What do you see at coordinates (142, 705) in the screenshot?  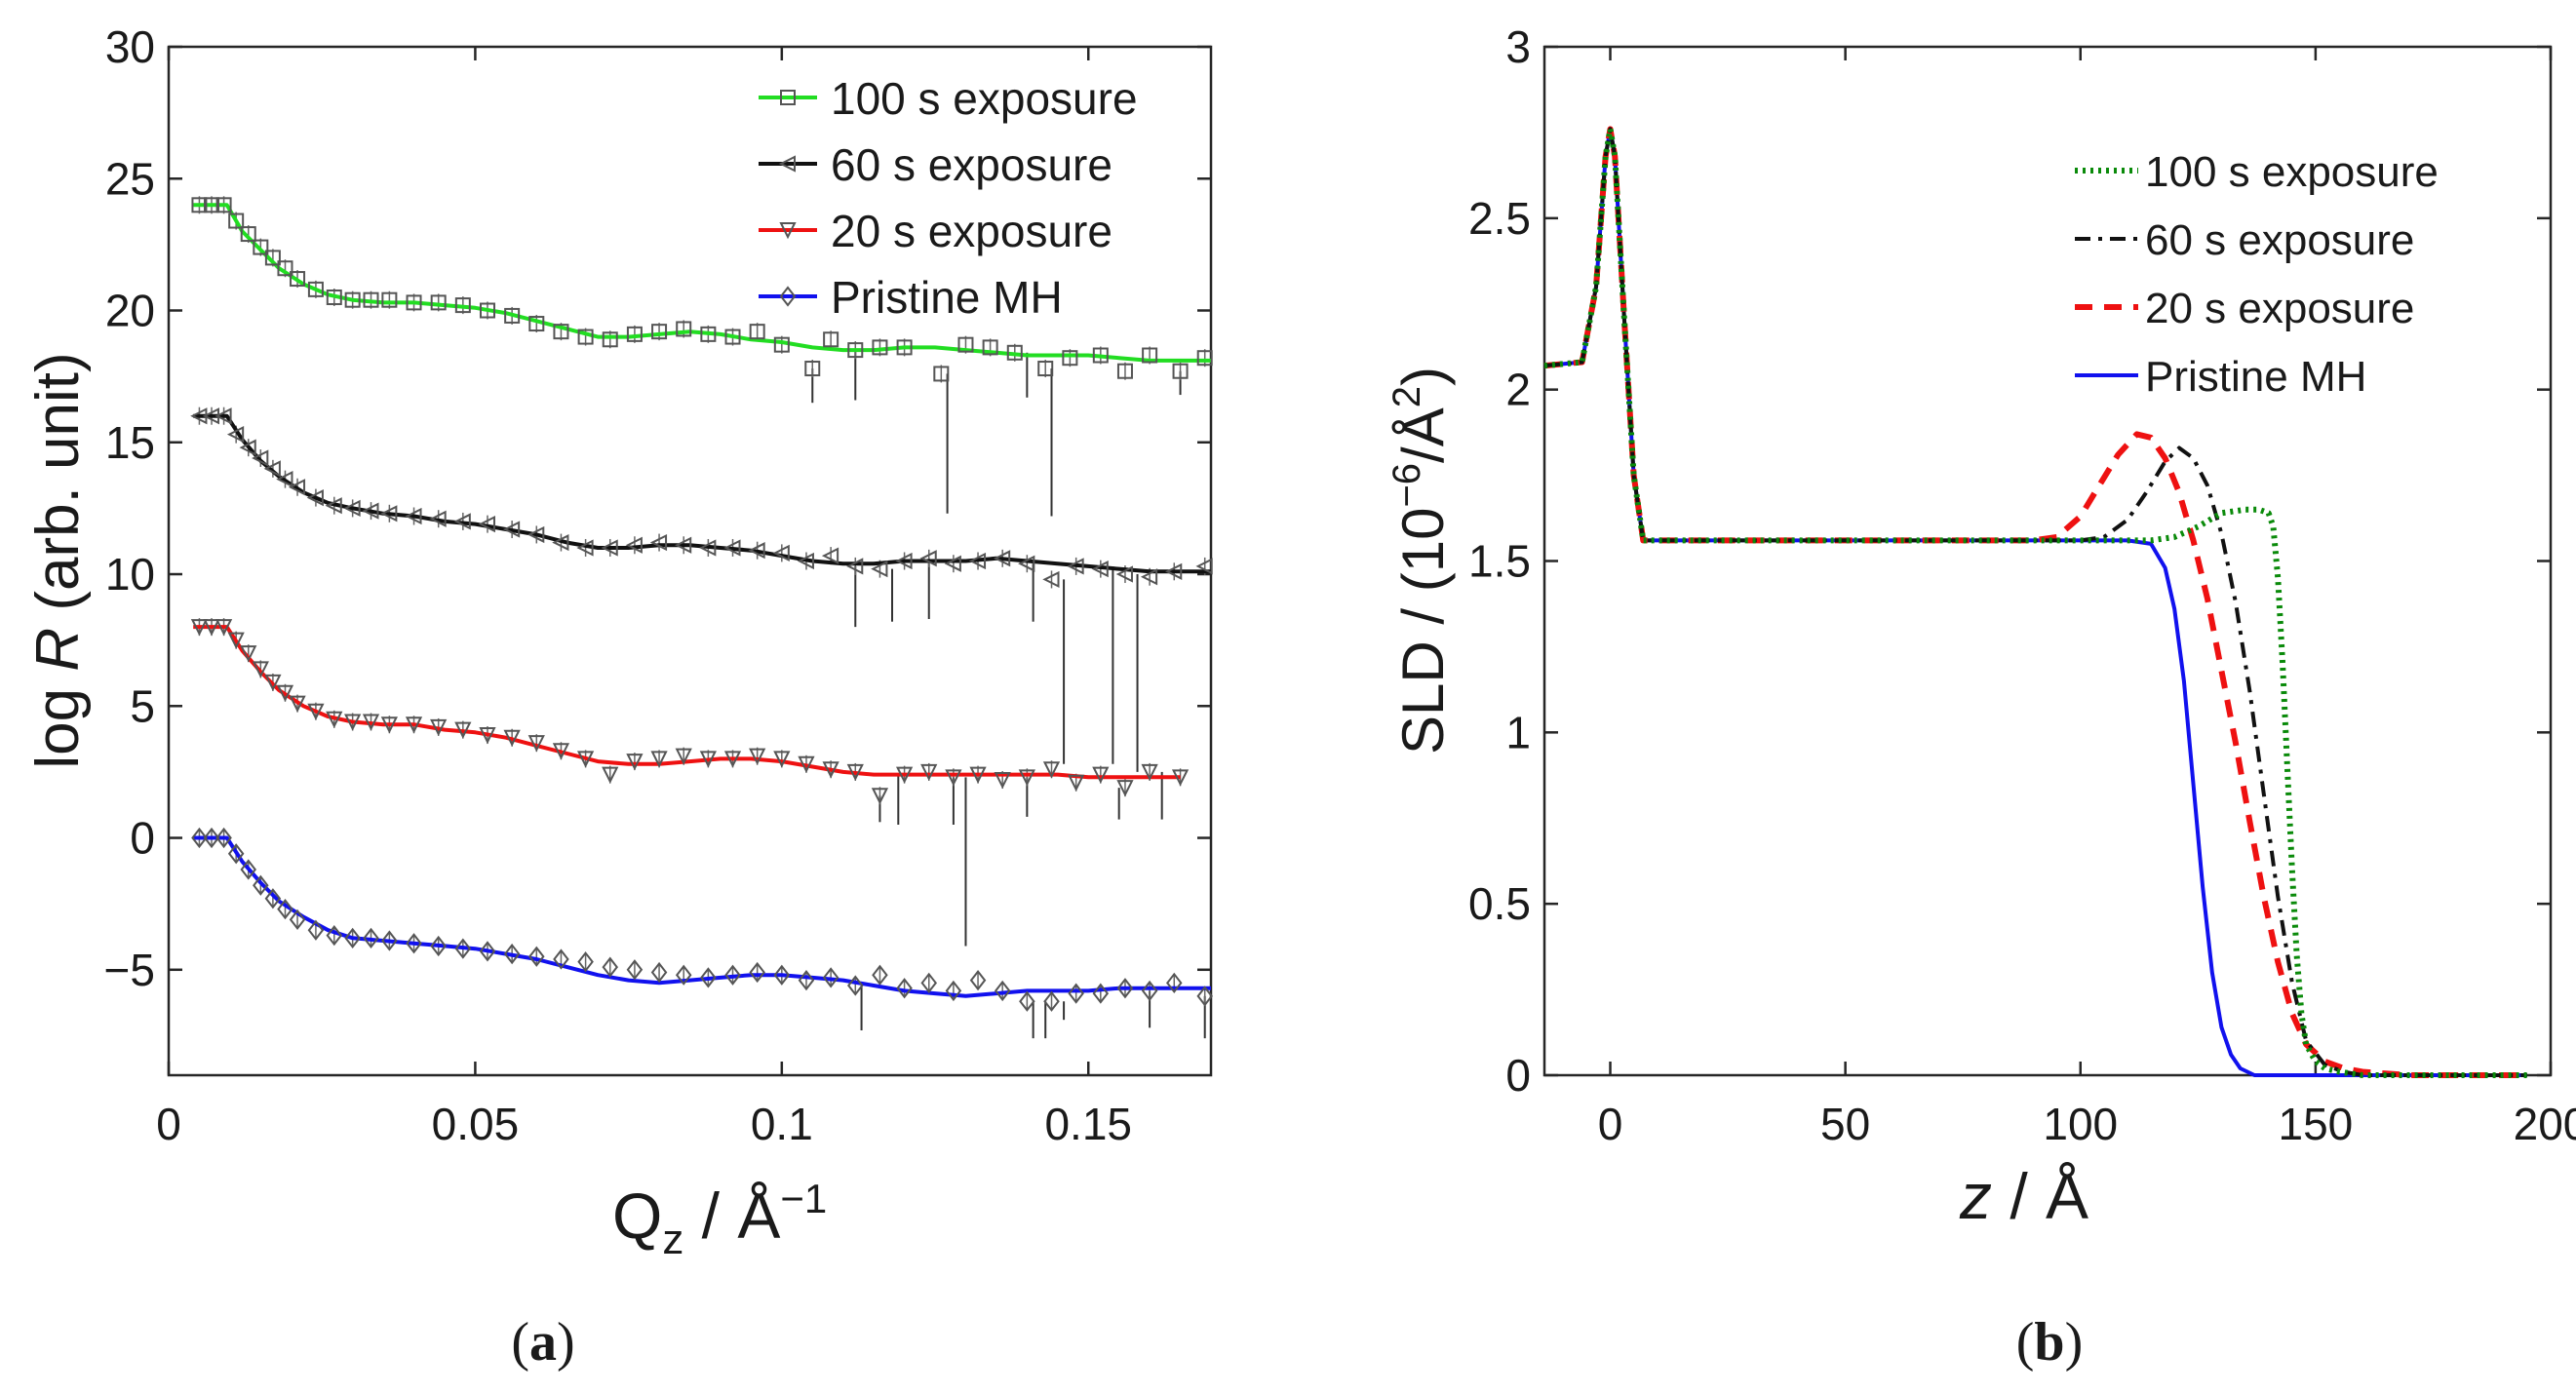 I see `panel-a-y-tick-label: 5` at bounding box center [142, 705].